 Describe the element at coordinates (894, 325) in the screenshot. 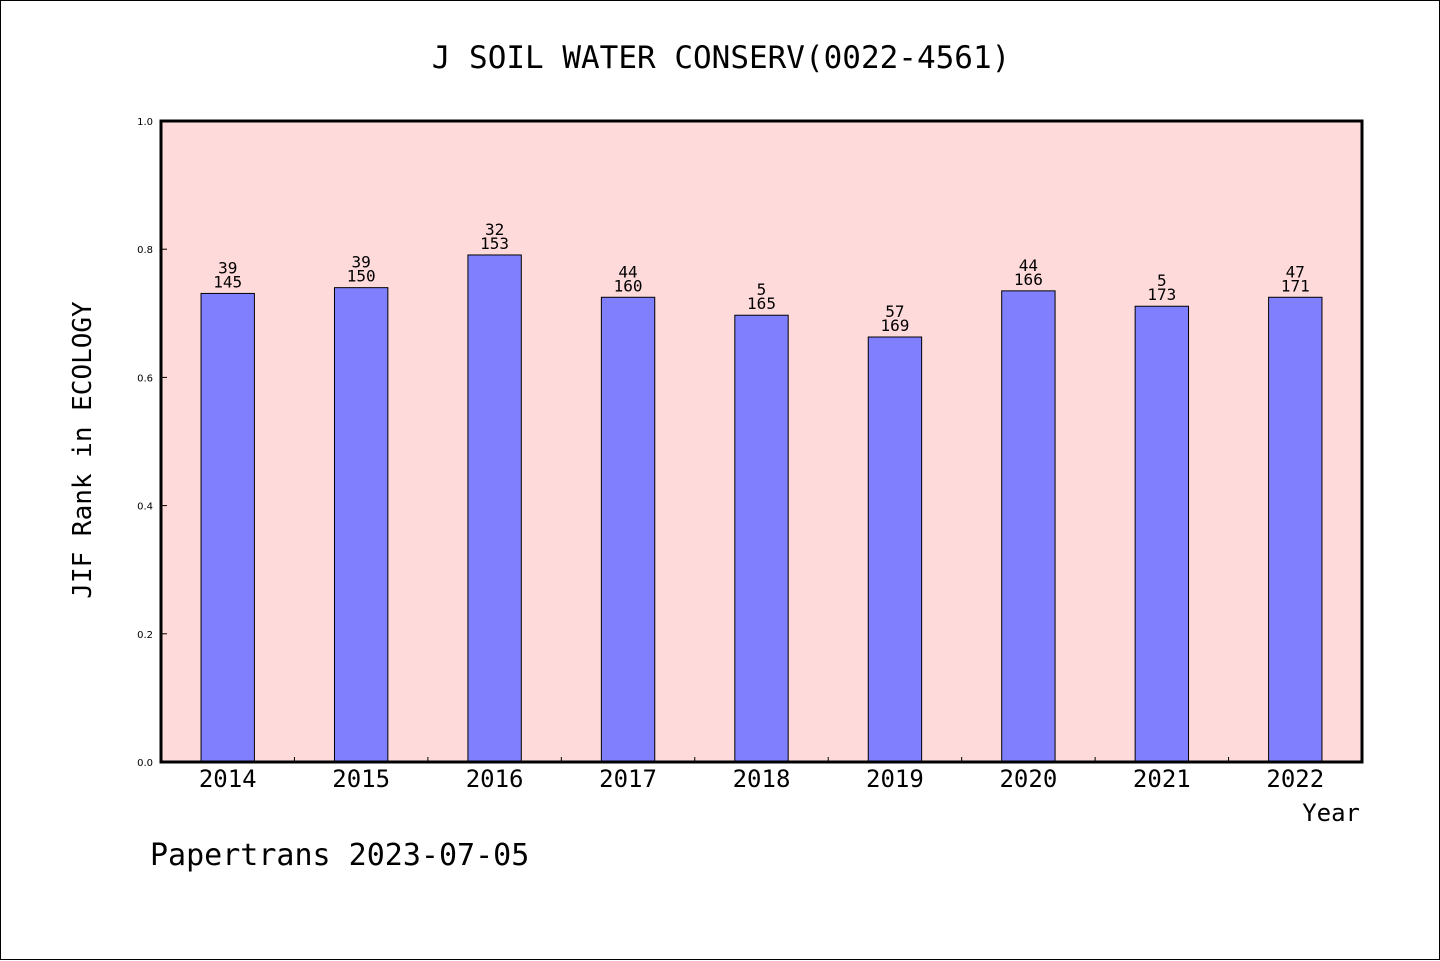

I see `bar-total-label: 169` at that location.